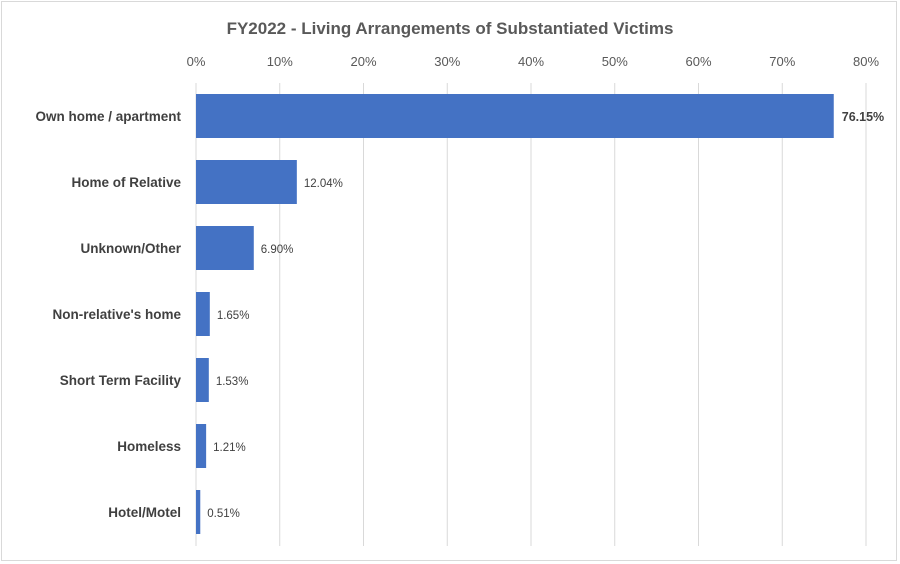  What do you see at coordinates (363, 61) in the screenshot?
I see `x-tick-label: 20%` at bounding box center [363, 61].